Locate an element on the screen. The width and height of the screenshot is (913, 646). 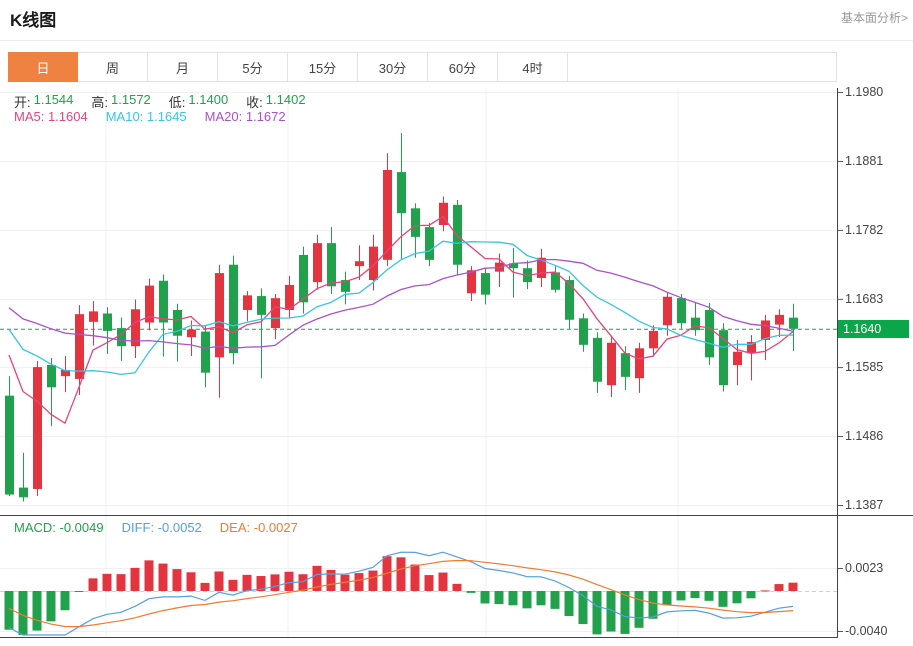
low-label: 低: is located at coordinates (177, 102).